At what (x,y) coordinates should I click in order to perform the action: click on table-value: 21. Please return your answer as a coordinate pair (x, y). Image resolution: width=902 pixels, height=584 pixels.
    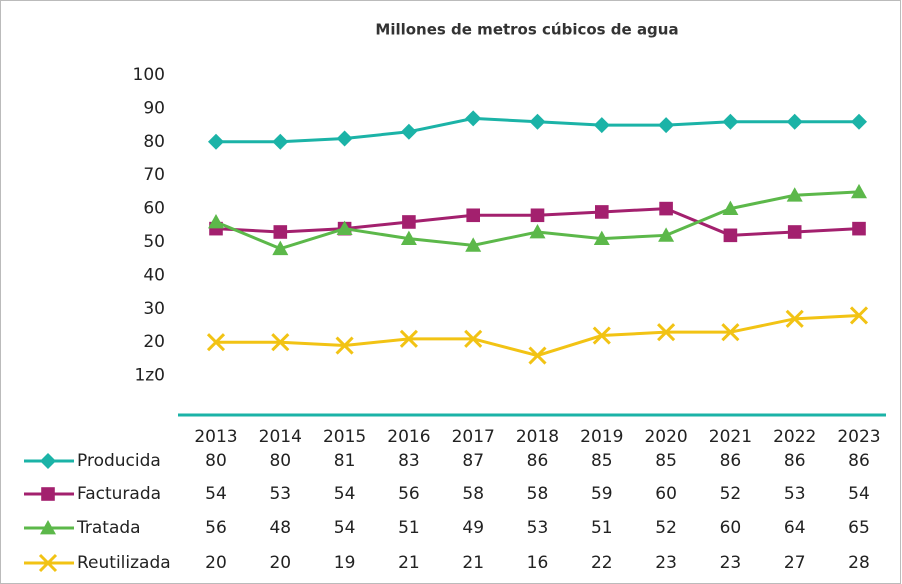
    Looking at the image, I should click on (473, 563).